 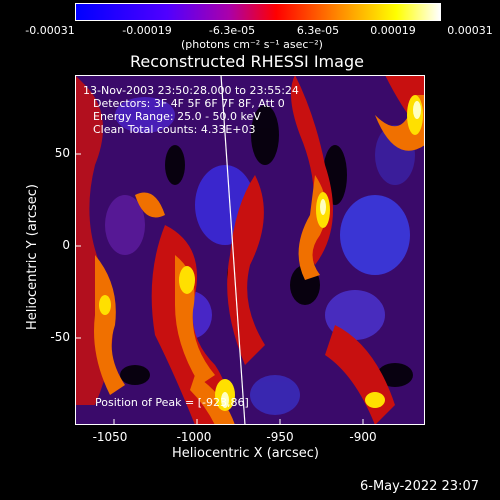 I want to click on annotation-detectors: Detectors: 3F 4F 5F 6F 7F 8F, Att 0, so click(x=189, y=103).